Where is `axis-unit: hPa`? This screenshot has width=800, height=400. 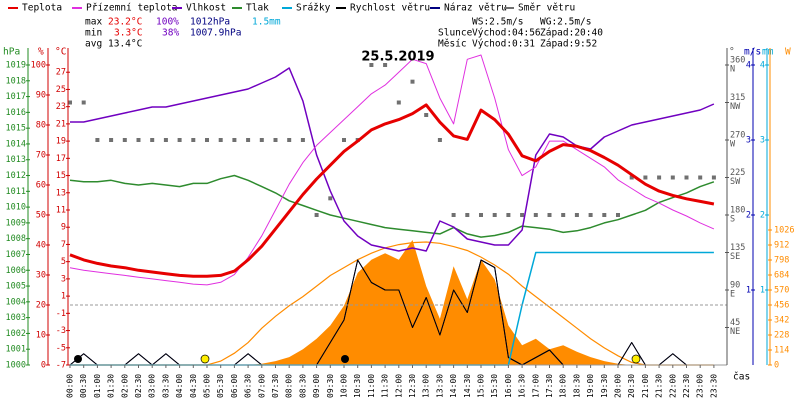 axis-unit: hPa is located at coordinates (11, 52).